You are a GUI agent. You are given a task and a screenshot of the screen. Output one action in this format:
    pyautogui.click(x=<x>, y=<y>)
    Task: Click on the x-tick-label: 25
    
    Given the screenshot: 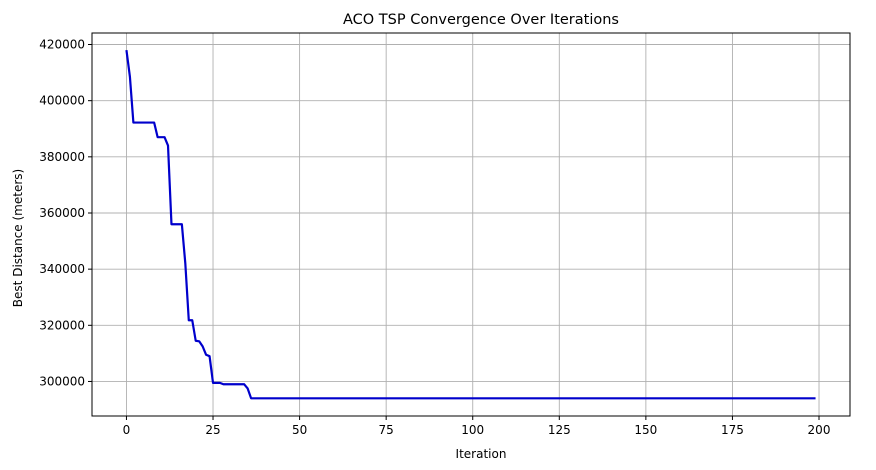 What is the action you would take?
    pyautogui.click(x=212, y=430)
    